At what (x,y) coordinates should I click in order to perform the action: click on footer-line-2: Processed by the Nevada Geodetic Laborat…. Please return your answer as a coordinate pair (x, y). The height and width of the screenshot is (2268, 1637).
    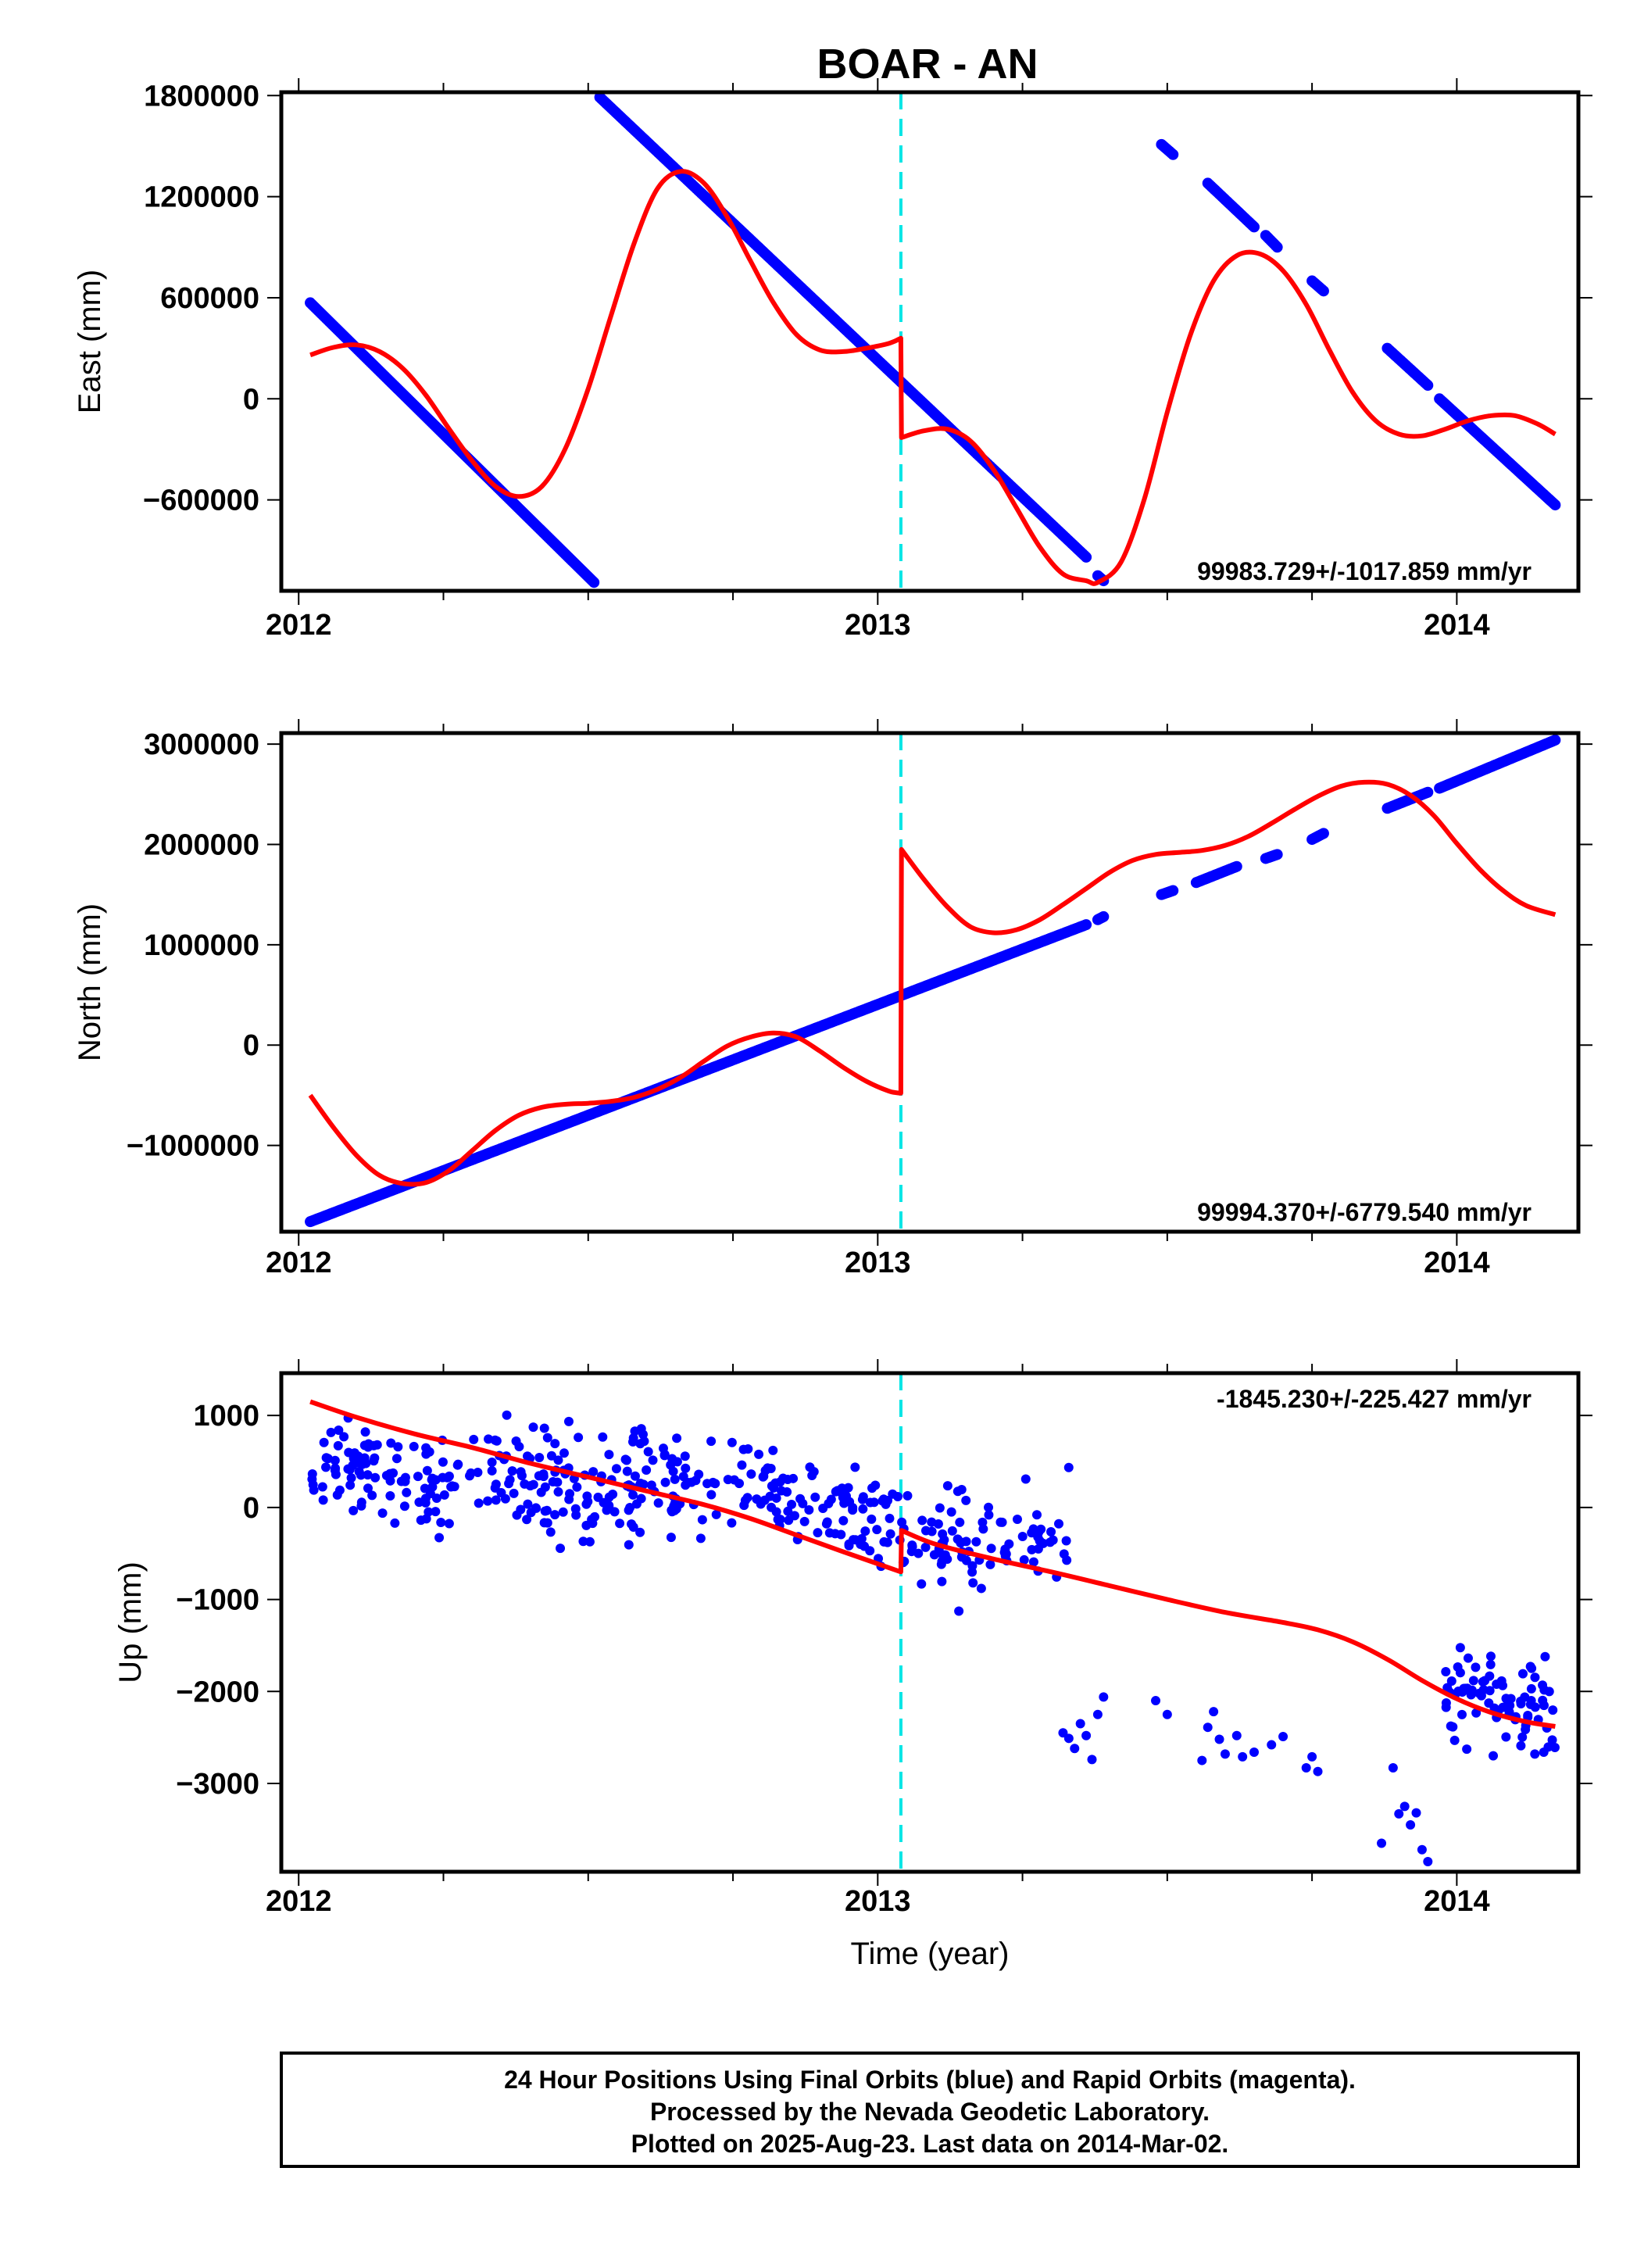
    Looking at the image, I should click on (930, 2112).